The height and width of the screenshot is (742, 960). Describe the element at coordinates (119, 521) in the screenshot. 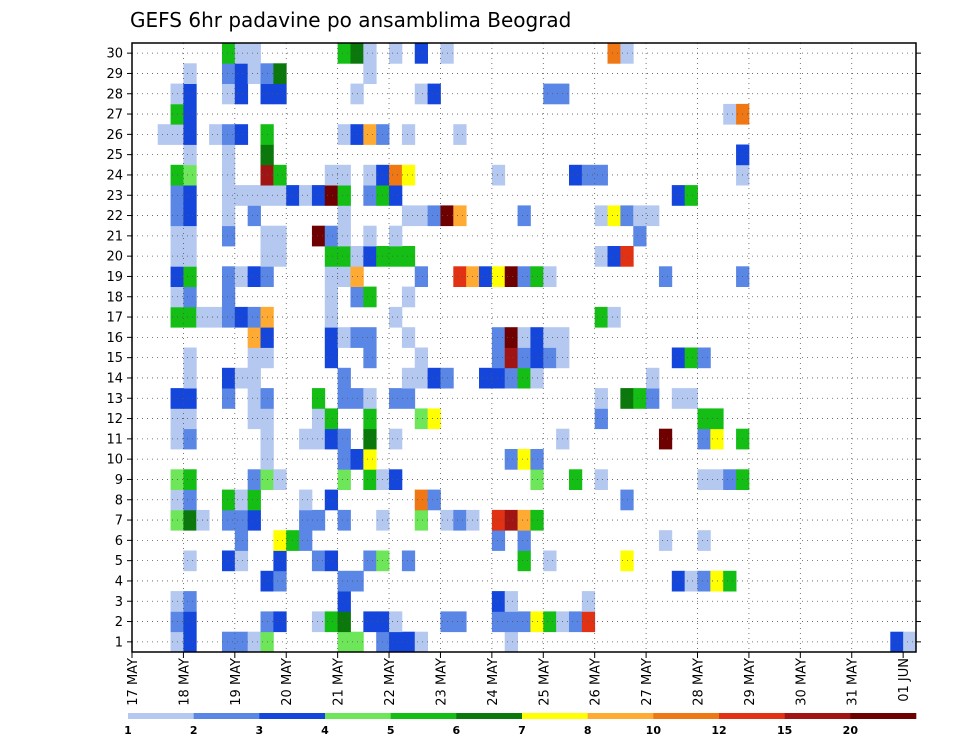

I see `y-tick-label: 7` at that location.